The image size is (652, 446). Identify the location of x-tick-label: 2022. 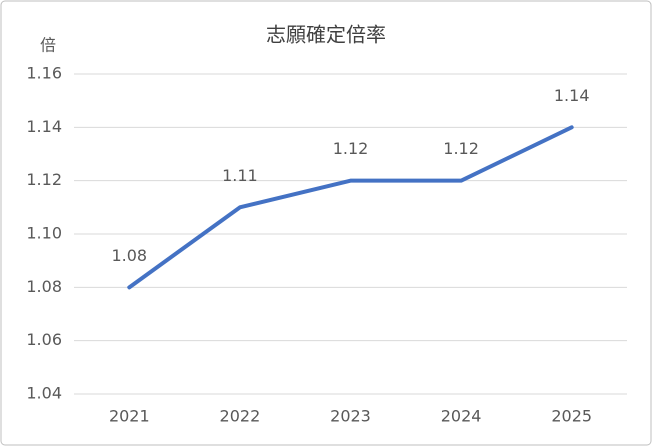
(240, 416).